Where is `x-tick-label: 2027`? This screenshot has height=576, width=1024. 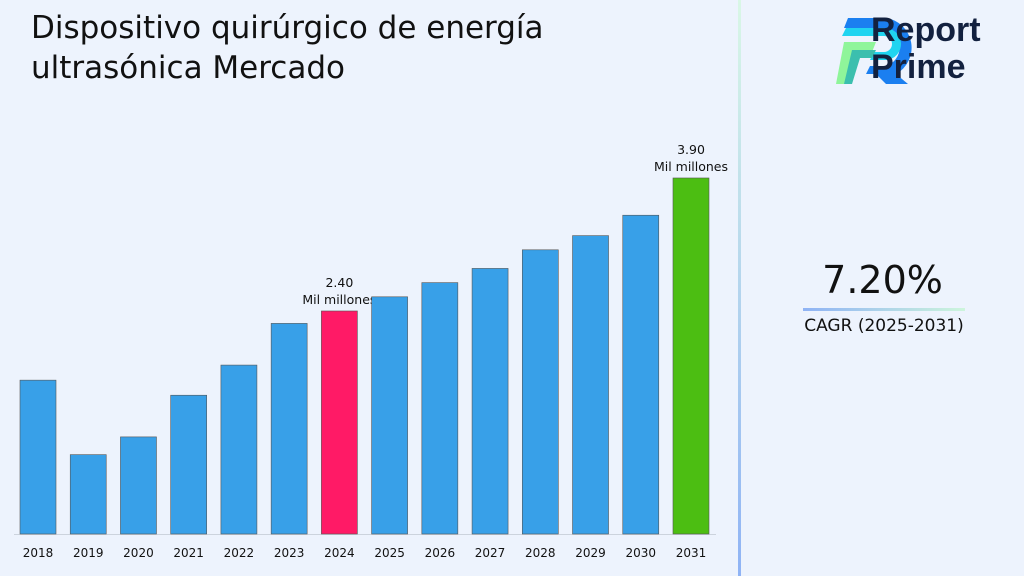
x-tick-label: 2027 is located at coordinates (490, 553).